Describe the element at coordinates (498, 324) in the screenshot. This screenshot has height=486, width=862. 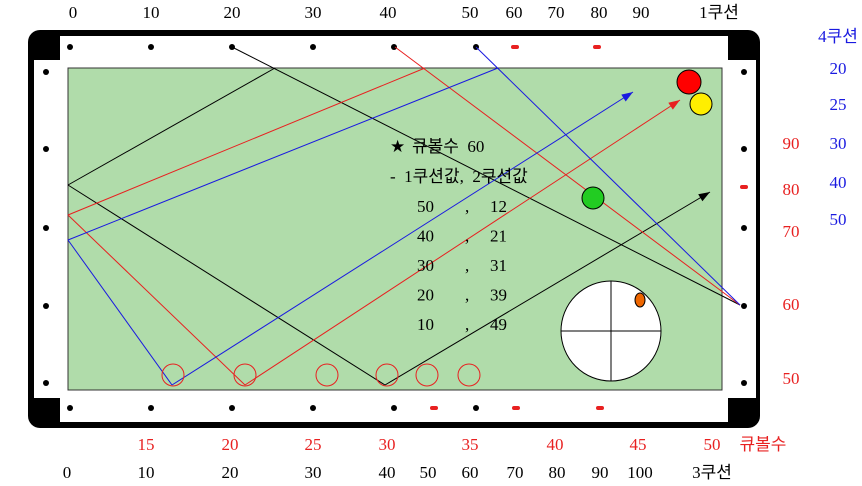
I see `row-cushion2: 49` at that location.